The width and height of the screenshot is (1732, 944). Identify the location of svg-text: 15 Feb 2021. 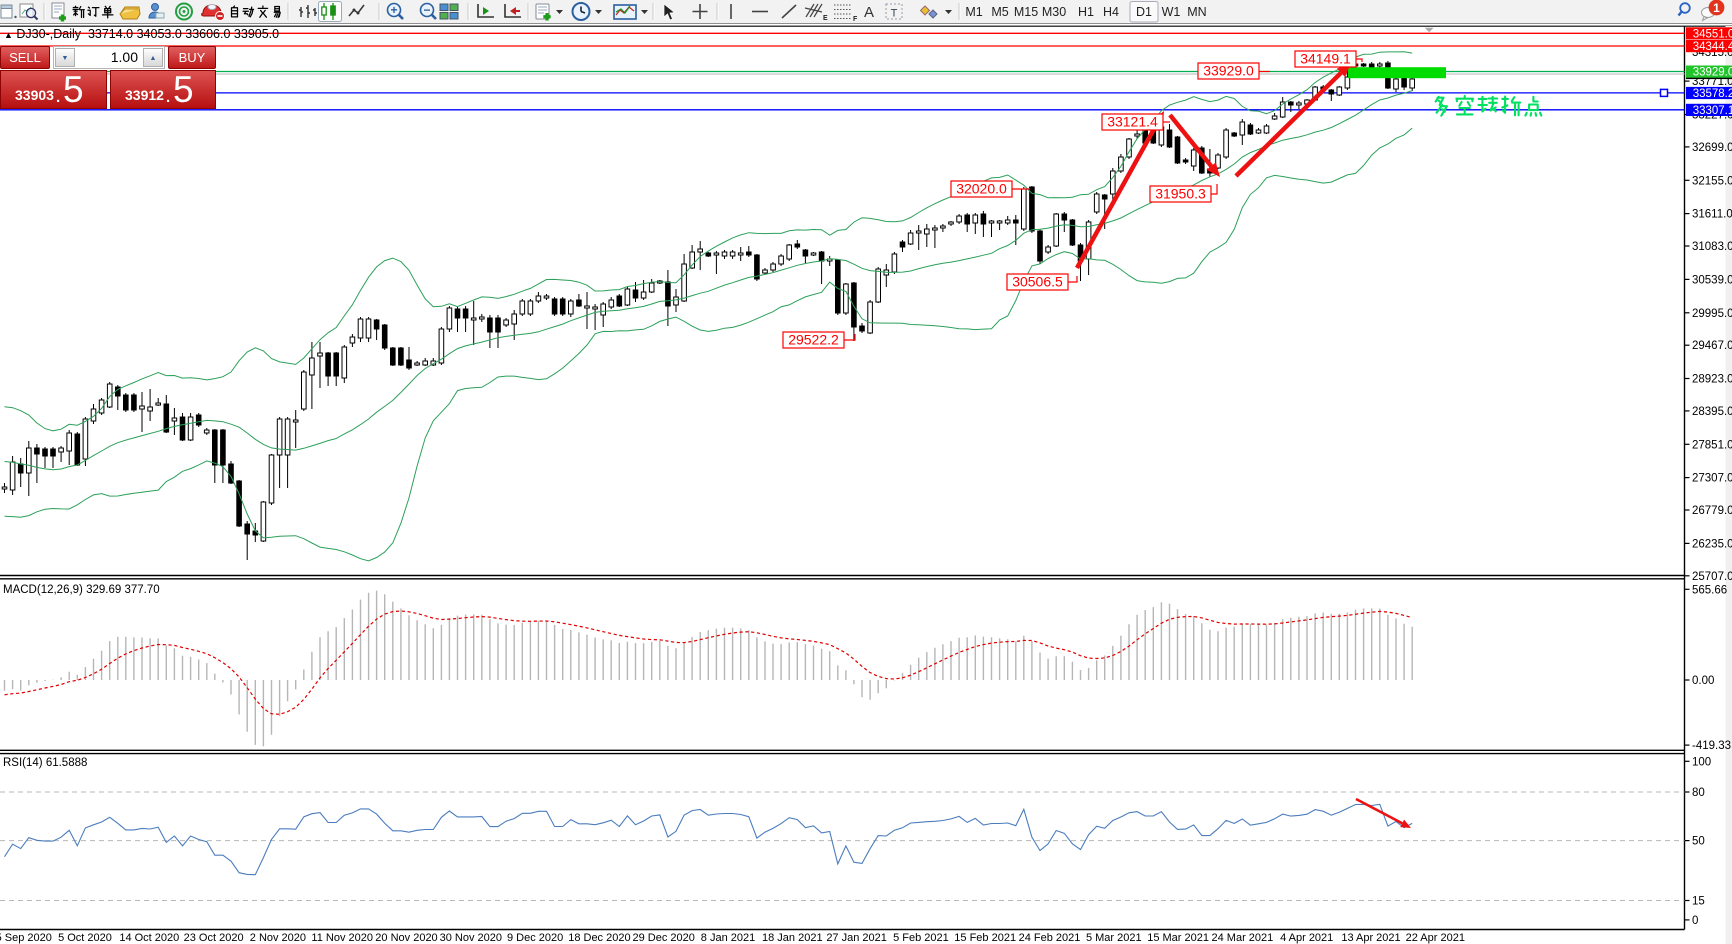
(985, 938).